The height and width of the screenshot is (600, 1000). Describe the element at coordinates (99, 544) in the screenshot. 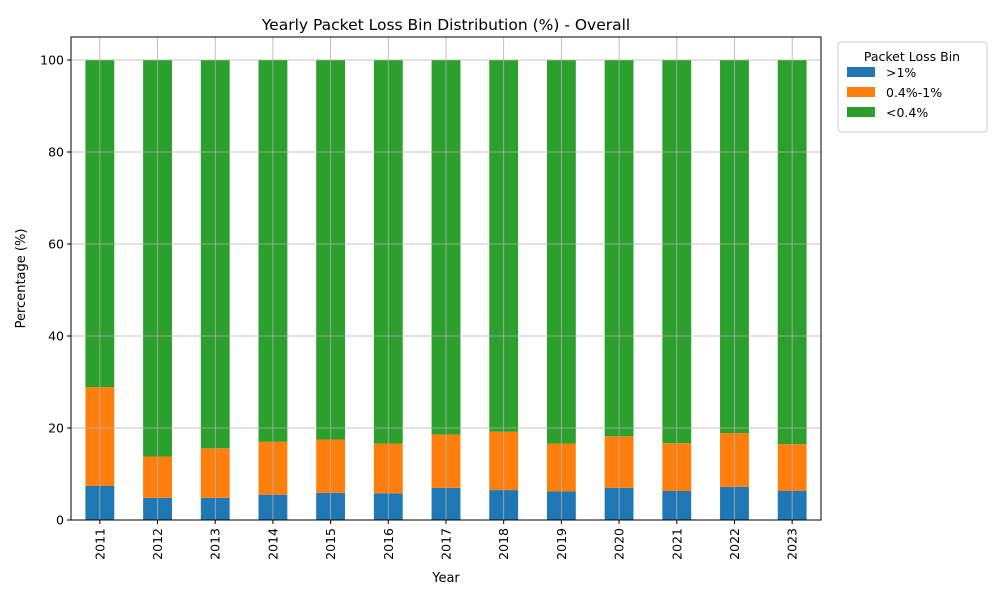

I see `x-tick-label: 2011` at that location.